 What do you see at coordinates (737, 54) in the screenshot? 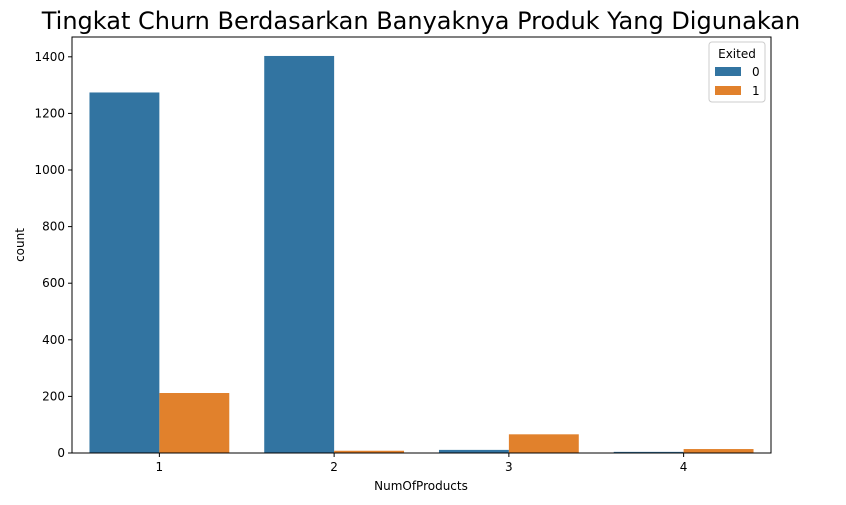
I see `legend-title: Exited` at bounding box center [737, 54].